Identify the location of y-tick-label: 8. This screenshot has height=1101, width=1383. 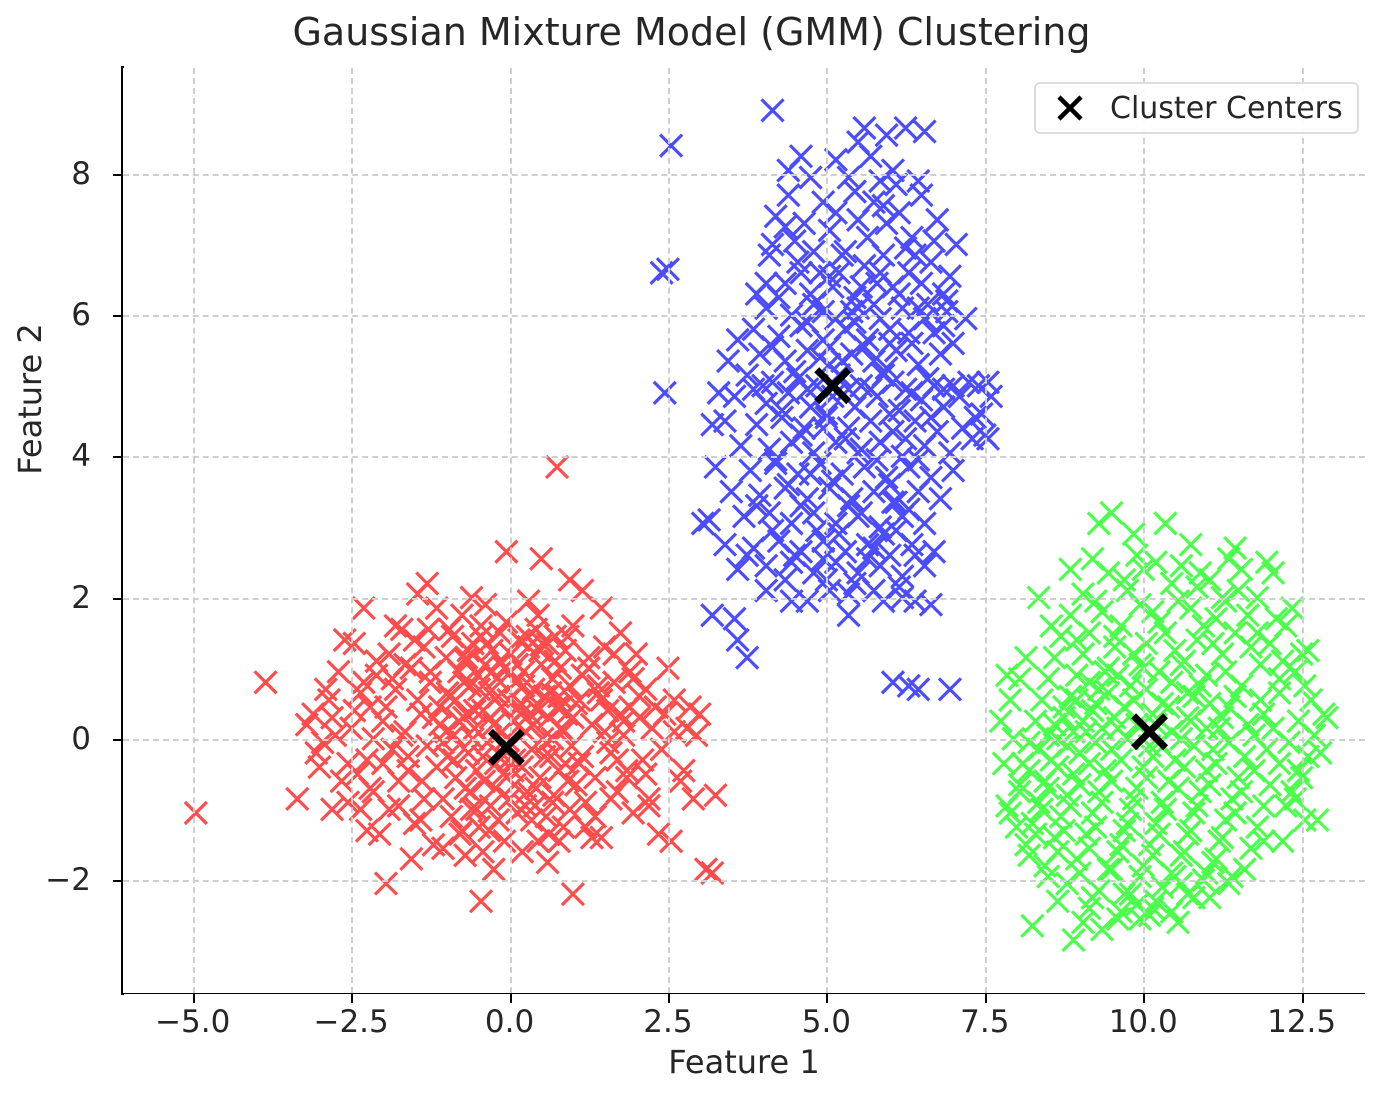
(81, 173).